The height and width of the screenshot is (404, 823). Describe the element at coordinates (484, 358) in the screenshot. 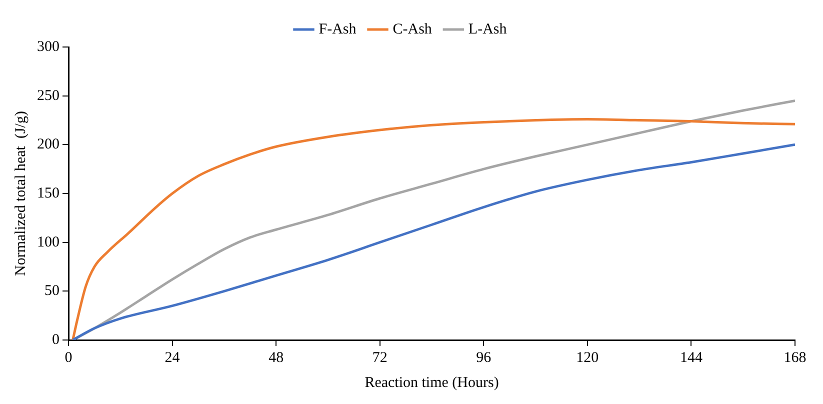

I see `x-tick-label: 96` at that location.